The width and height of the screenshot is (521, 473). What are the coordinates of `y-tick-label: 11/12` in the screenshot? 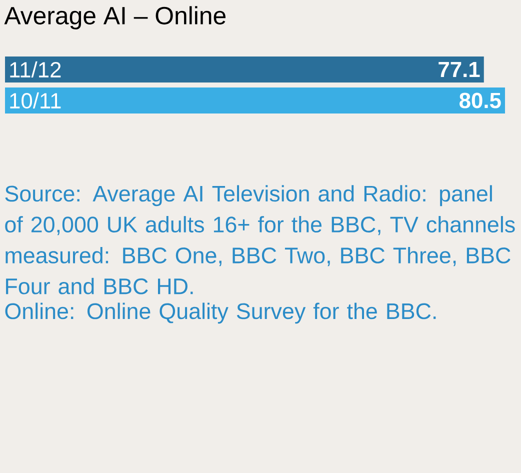 It's located at (35, 69).